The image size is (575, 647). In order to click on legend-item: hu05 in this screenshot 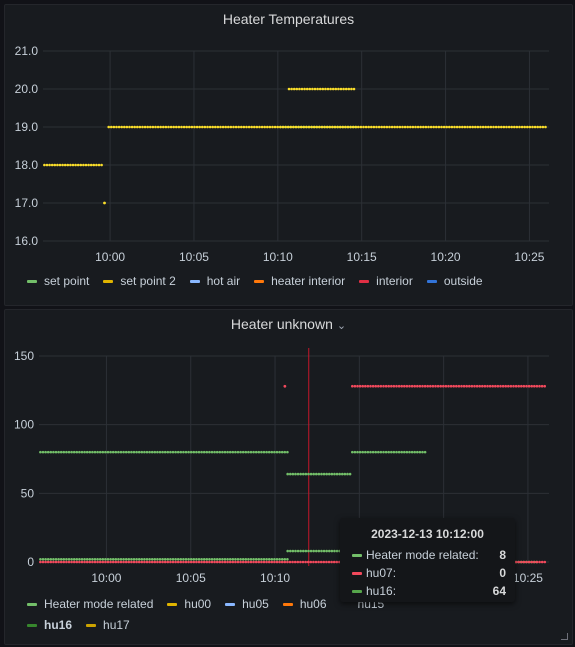, I will do `click(247, 604)`.